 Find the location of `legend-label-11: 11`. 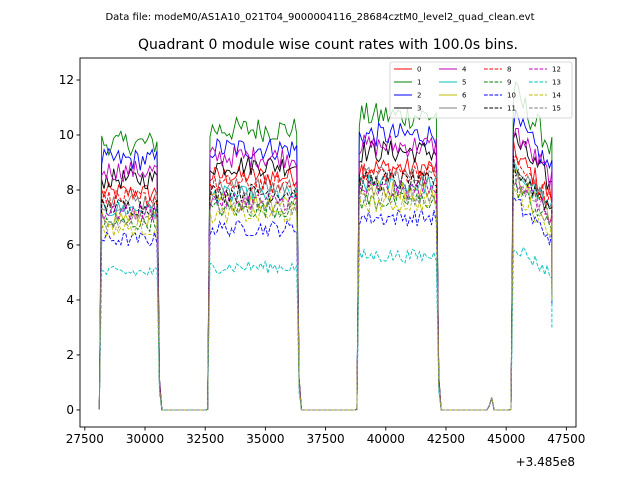

legend-label-11: 11 is located at coordinates (511, 109).